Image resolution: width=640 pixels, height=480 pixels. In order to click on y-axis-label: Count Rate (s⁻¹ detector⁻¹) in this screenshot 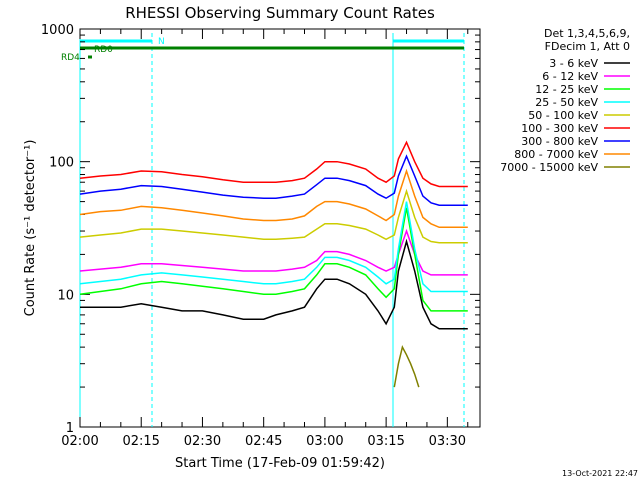, I will do `click(30, 228)`.